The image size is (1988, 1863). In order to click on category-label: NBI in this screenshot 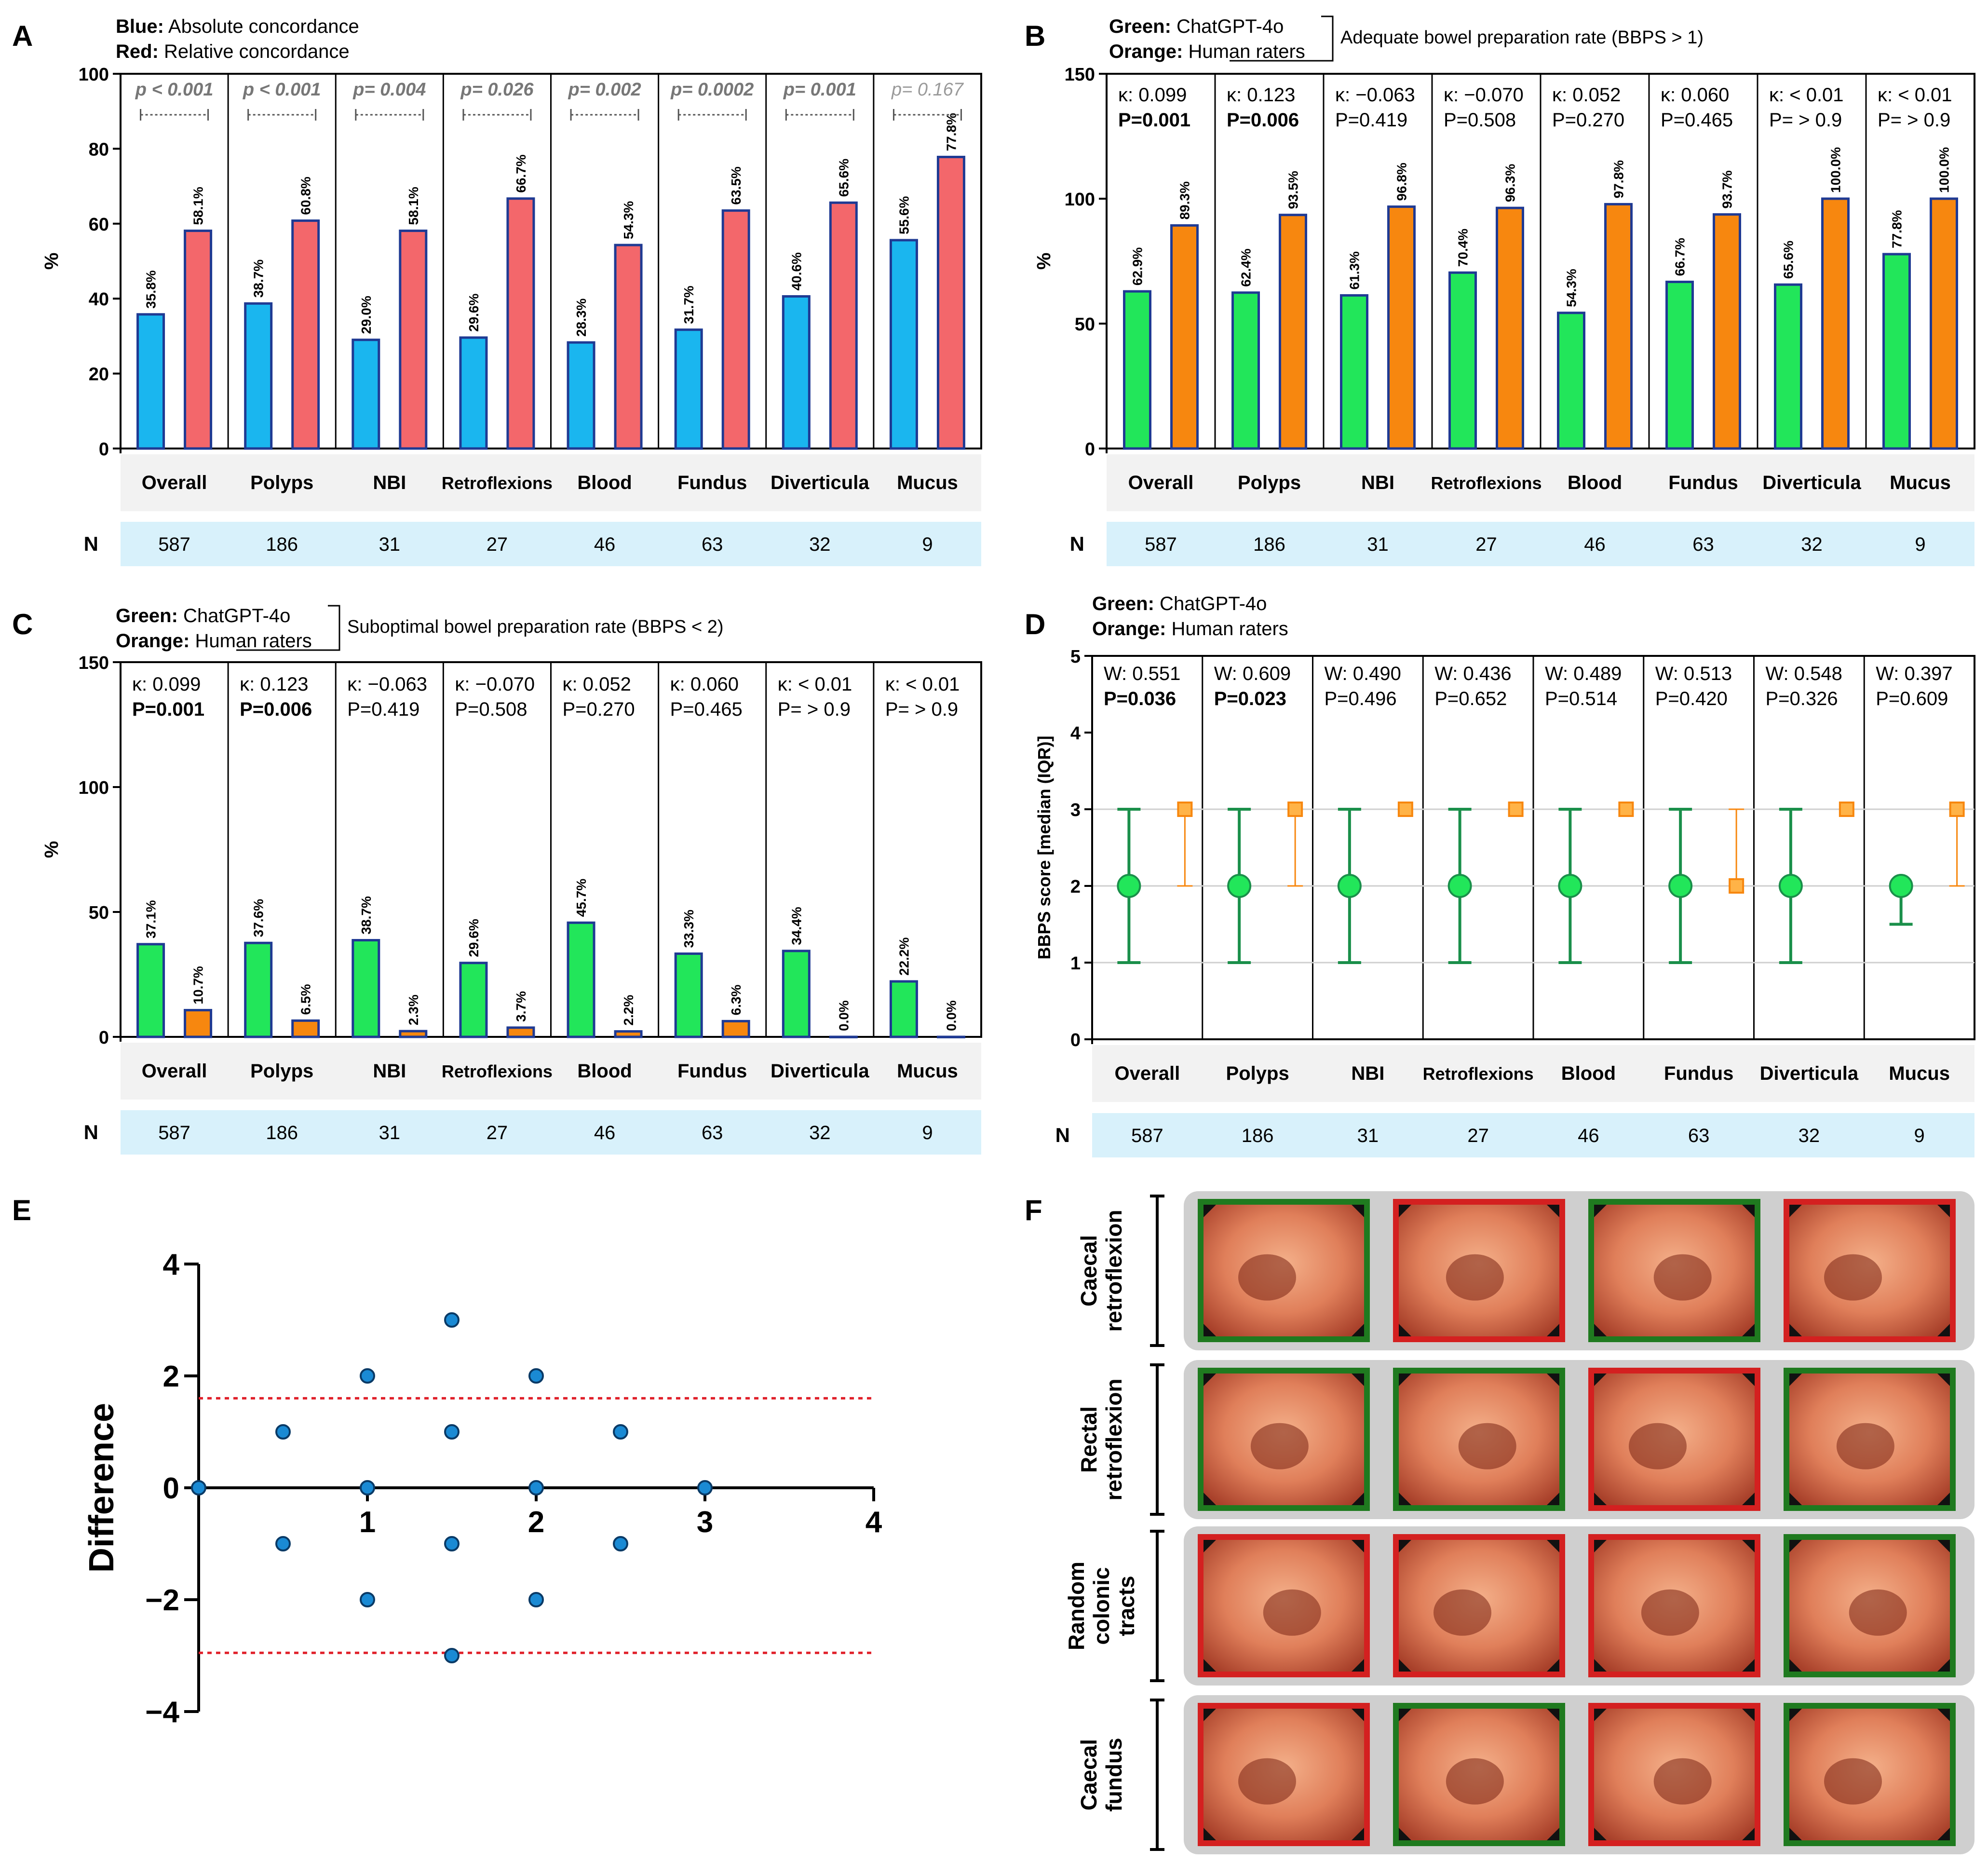, I will do `click(1377, 482)`.